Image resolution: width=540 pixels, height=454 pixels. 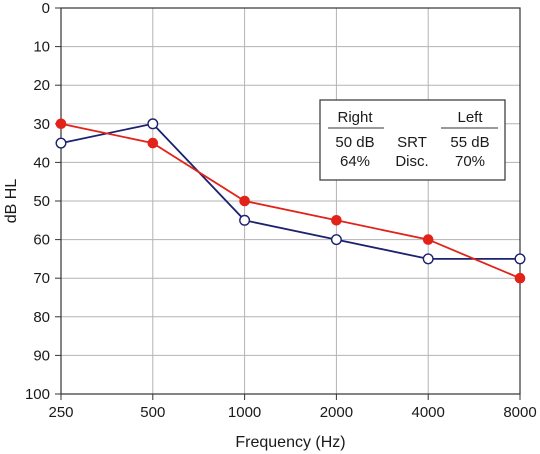 I want to click on y-tick-label: 100, so click(x=37, y=394).